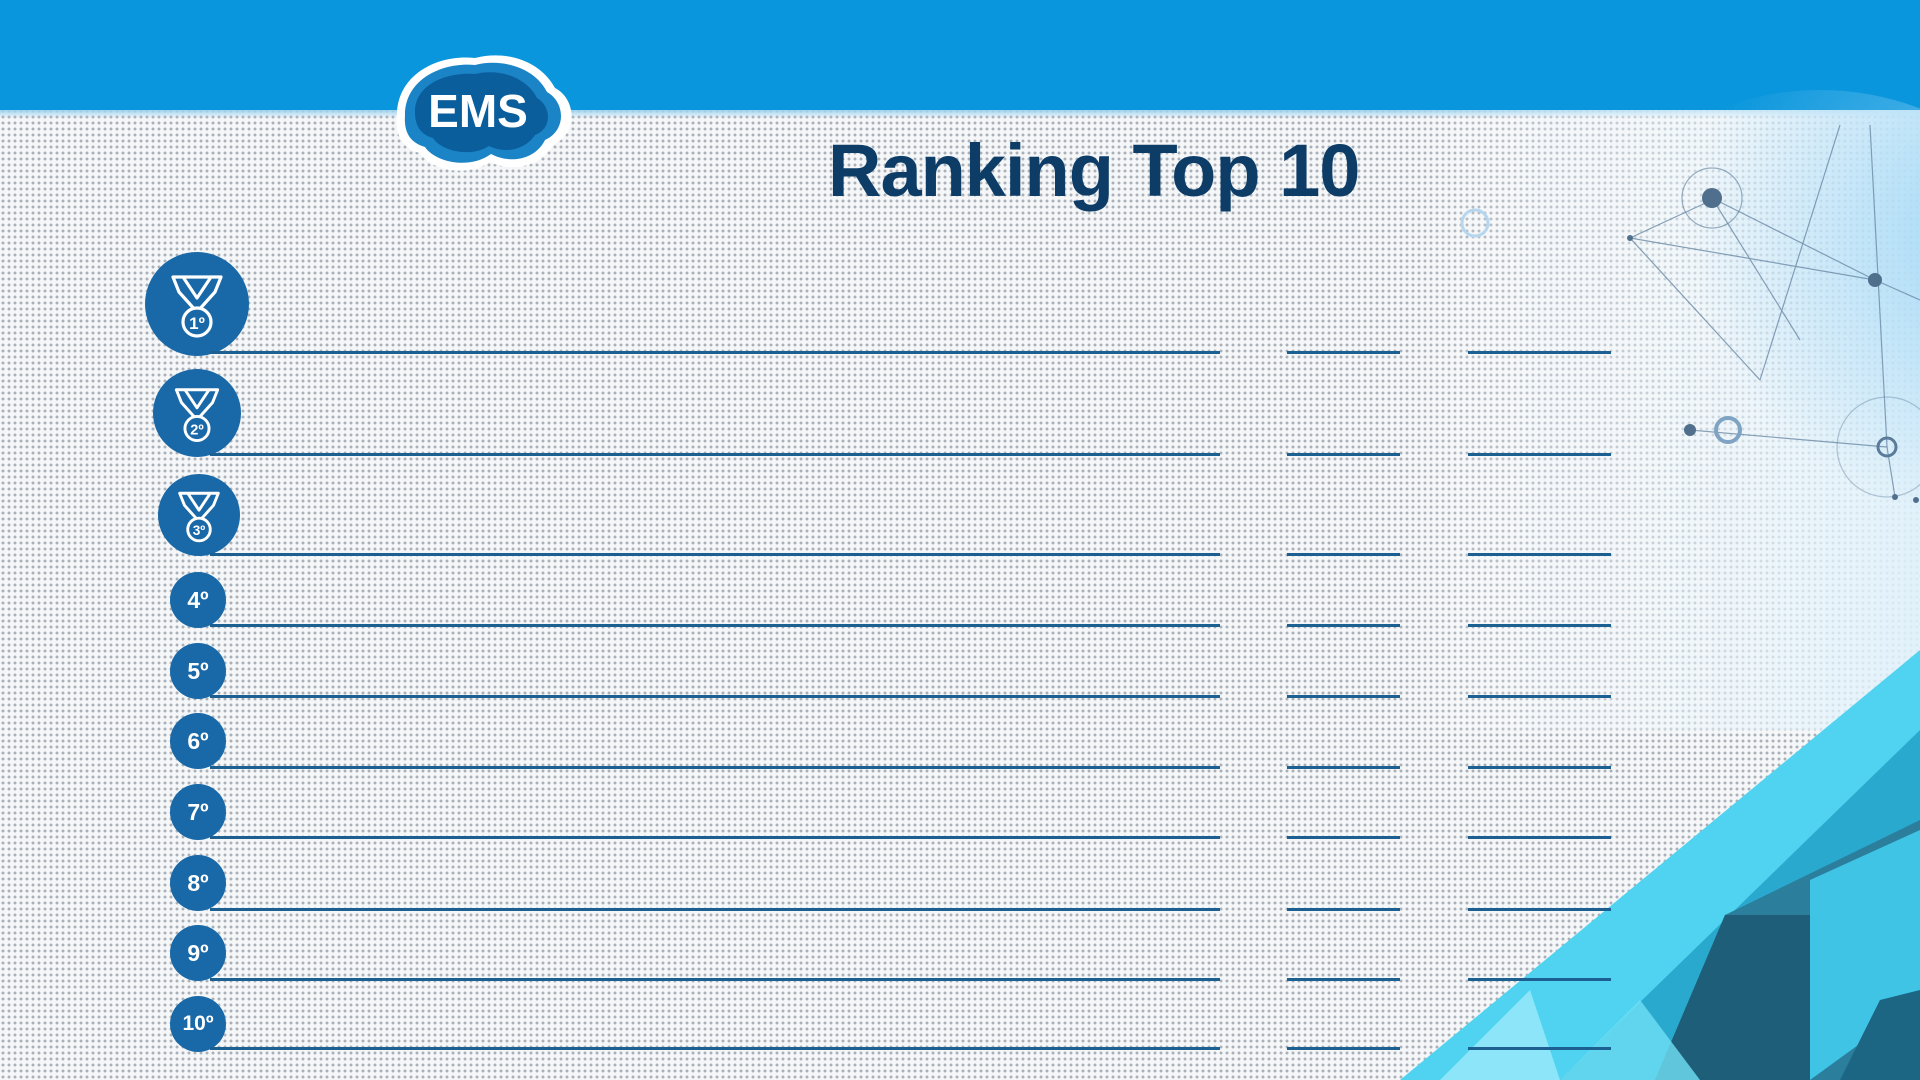 The width and height of the screenshot is (1920, 1080). Describe the element at coordinates (1539, 352) in the screenshot. I see `row-1-col3-line` at that location.